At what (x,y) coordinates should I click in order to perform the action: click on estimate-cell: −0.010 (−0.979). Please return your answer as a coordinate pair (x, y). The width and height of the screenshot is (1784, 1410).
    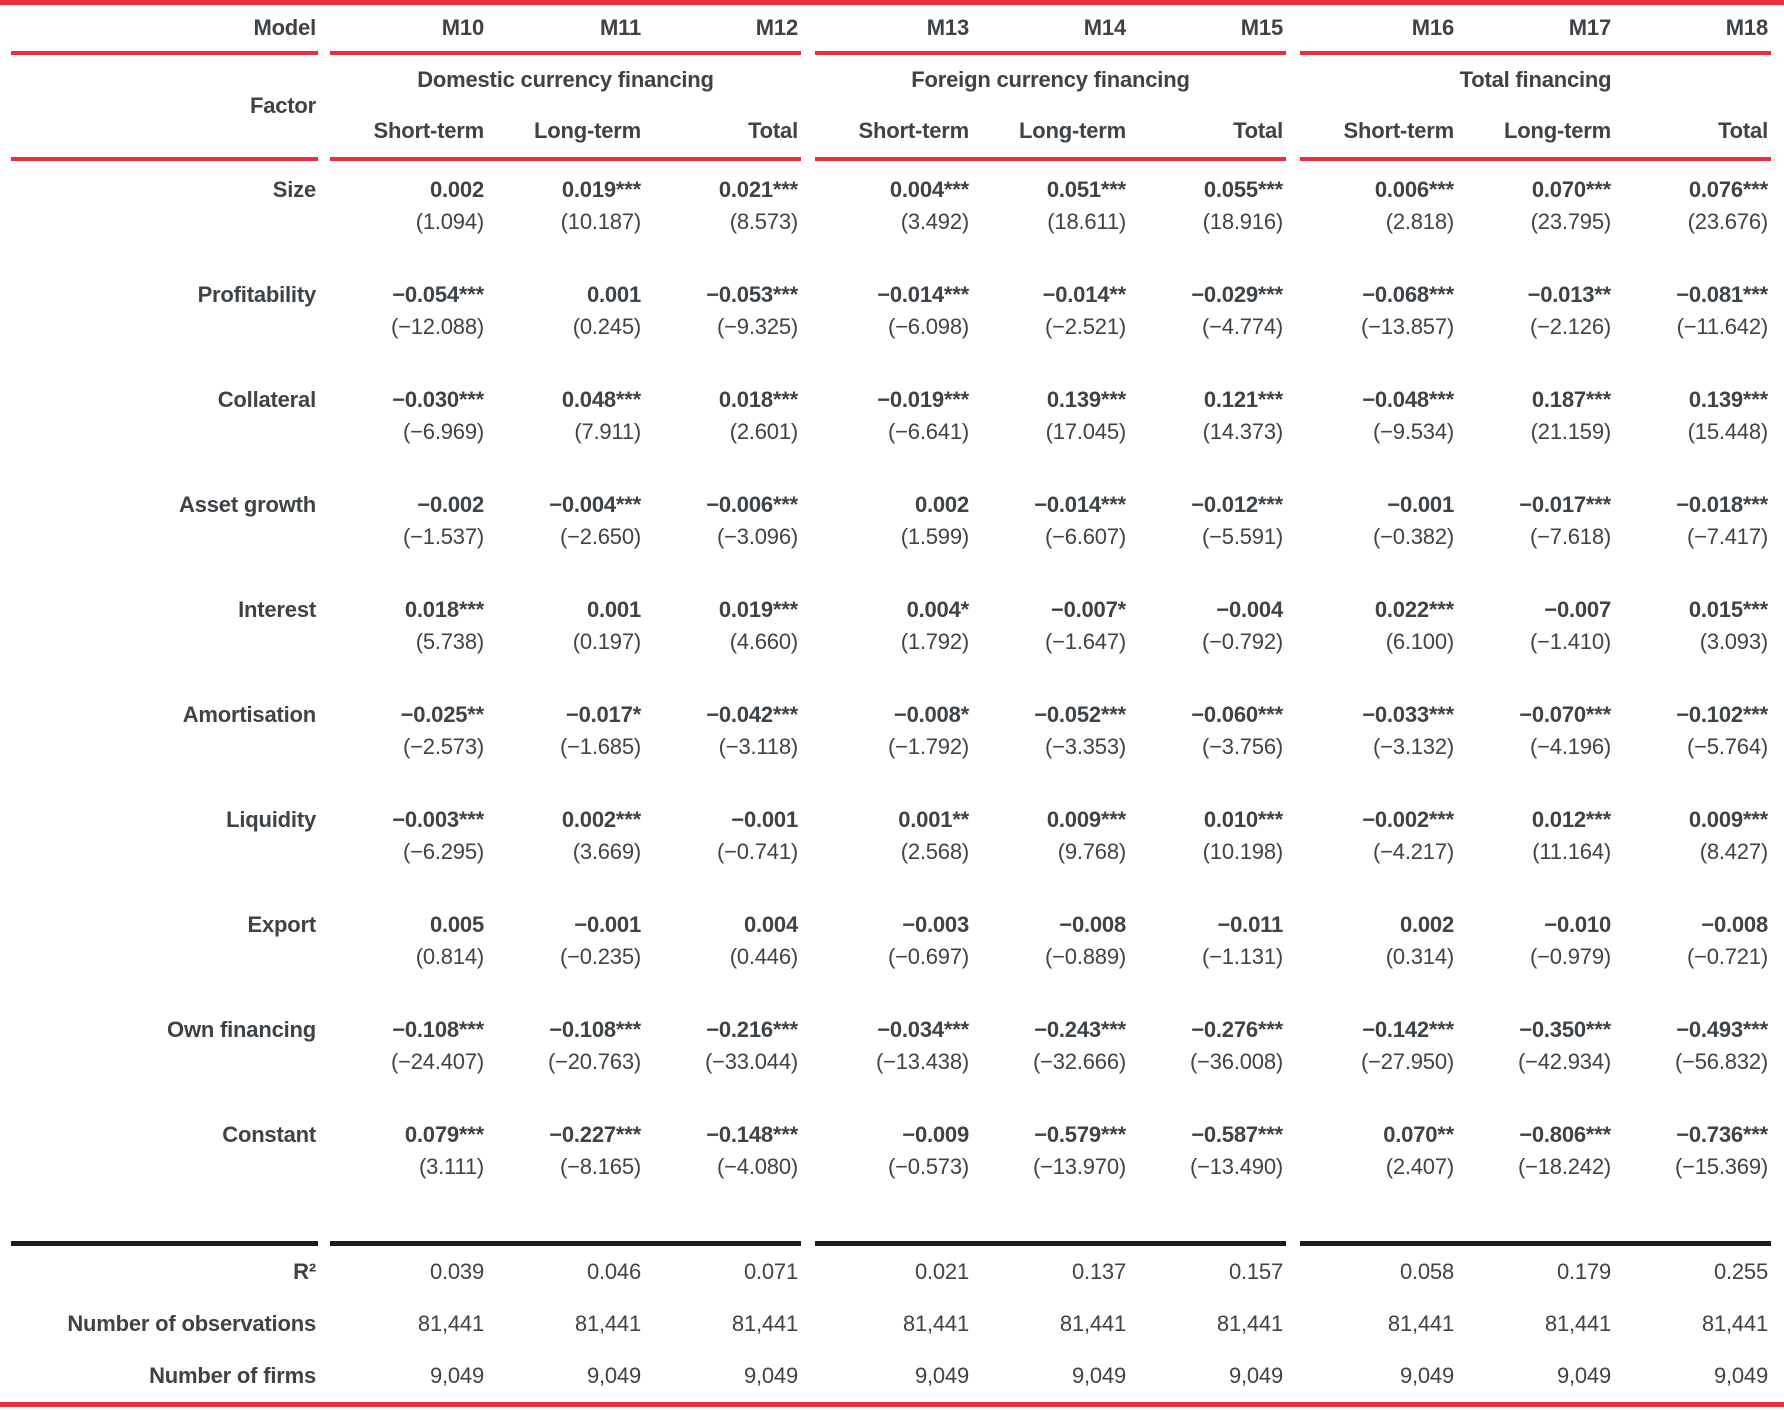
    Looking at the image, I should click on (1535, 955).